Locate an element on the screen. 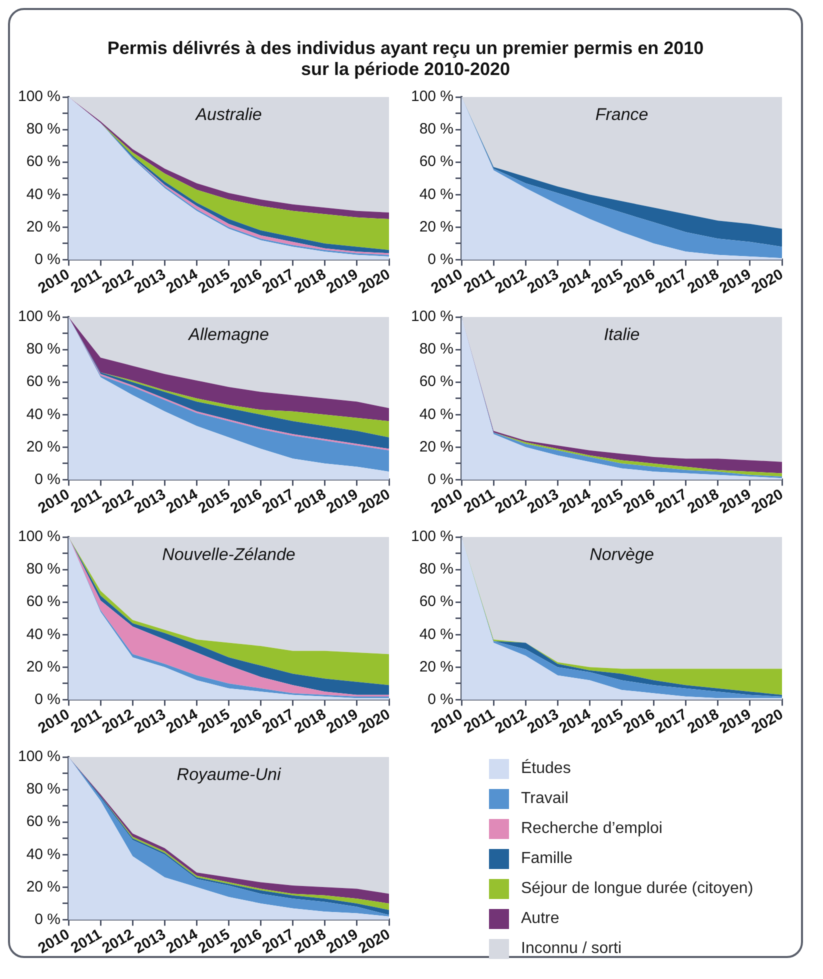  text: Allemagne is located at coordinates (228, 334).